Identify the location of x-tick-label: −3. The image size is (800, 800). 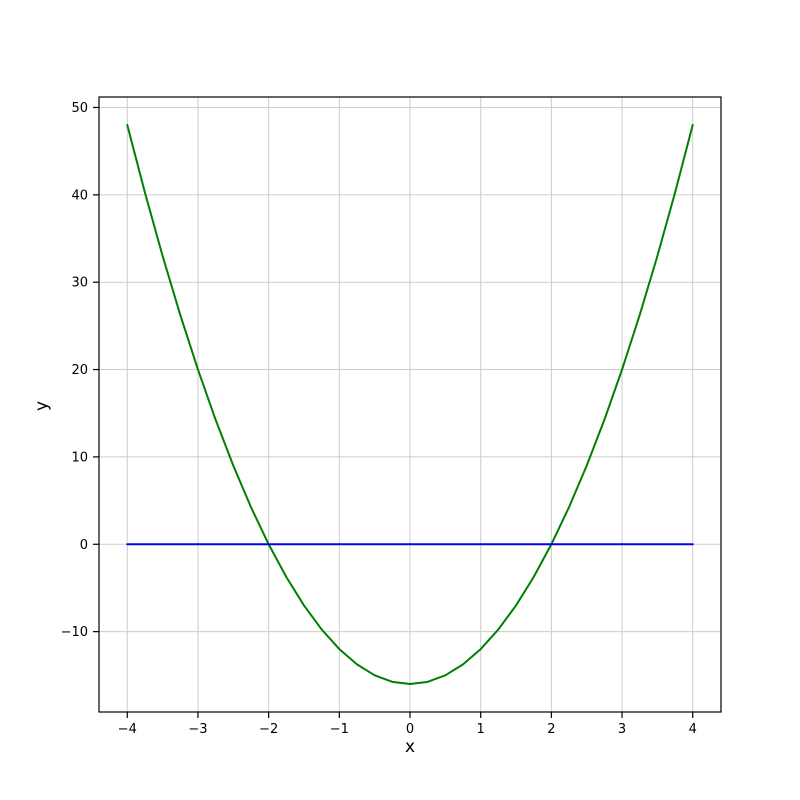
(197, 729).